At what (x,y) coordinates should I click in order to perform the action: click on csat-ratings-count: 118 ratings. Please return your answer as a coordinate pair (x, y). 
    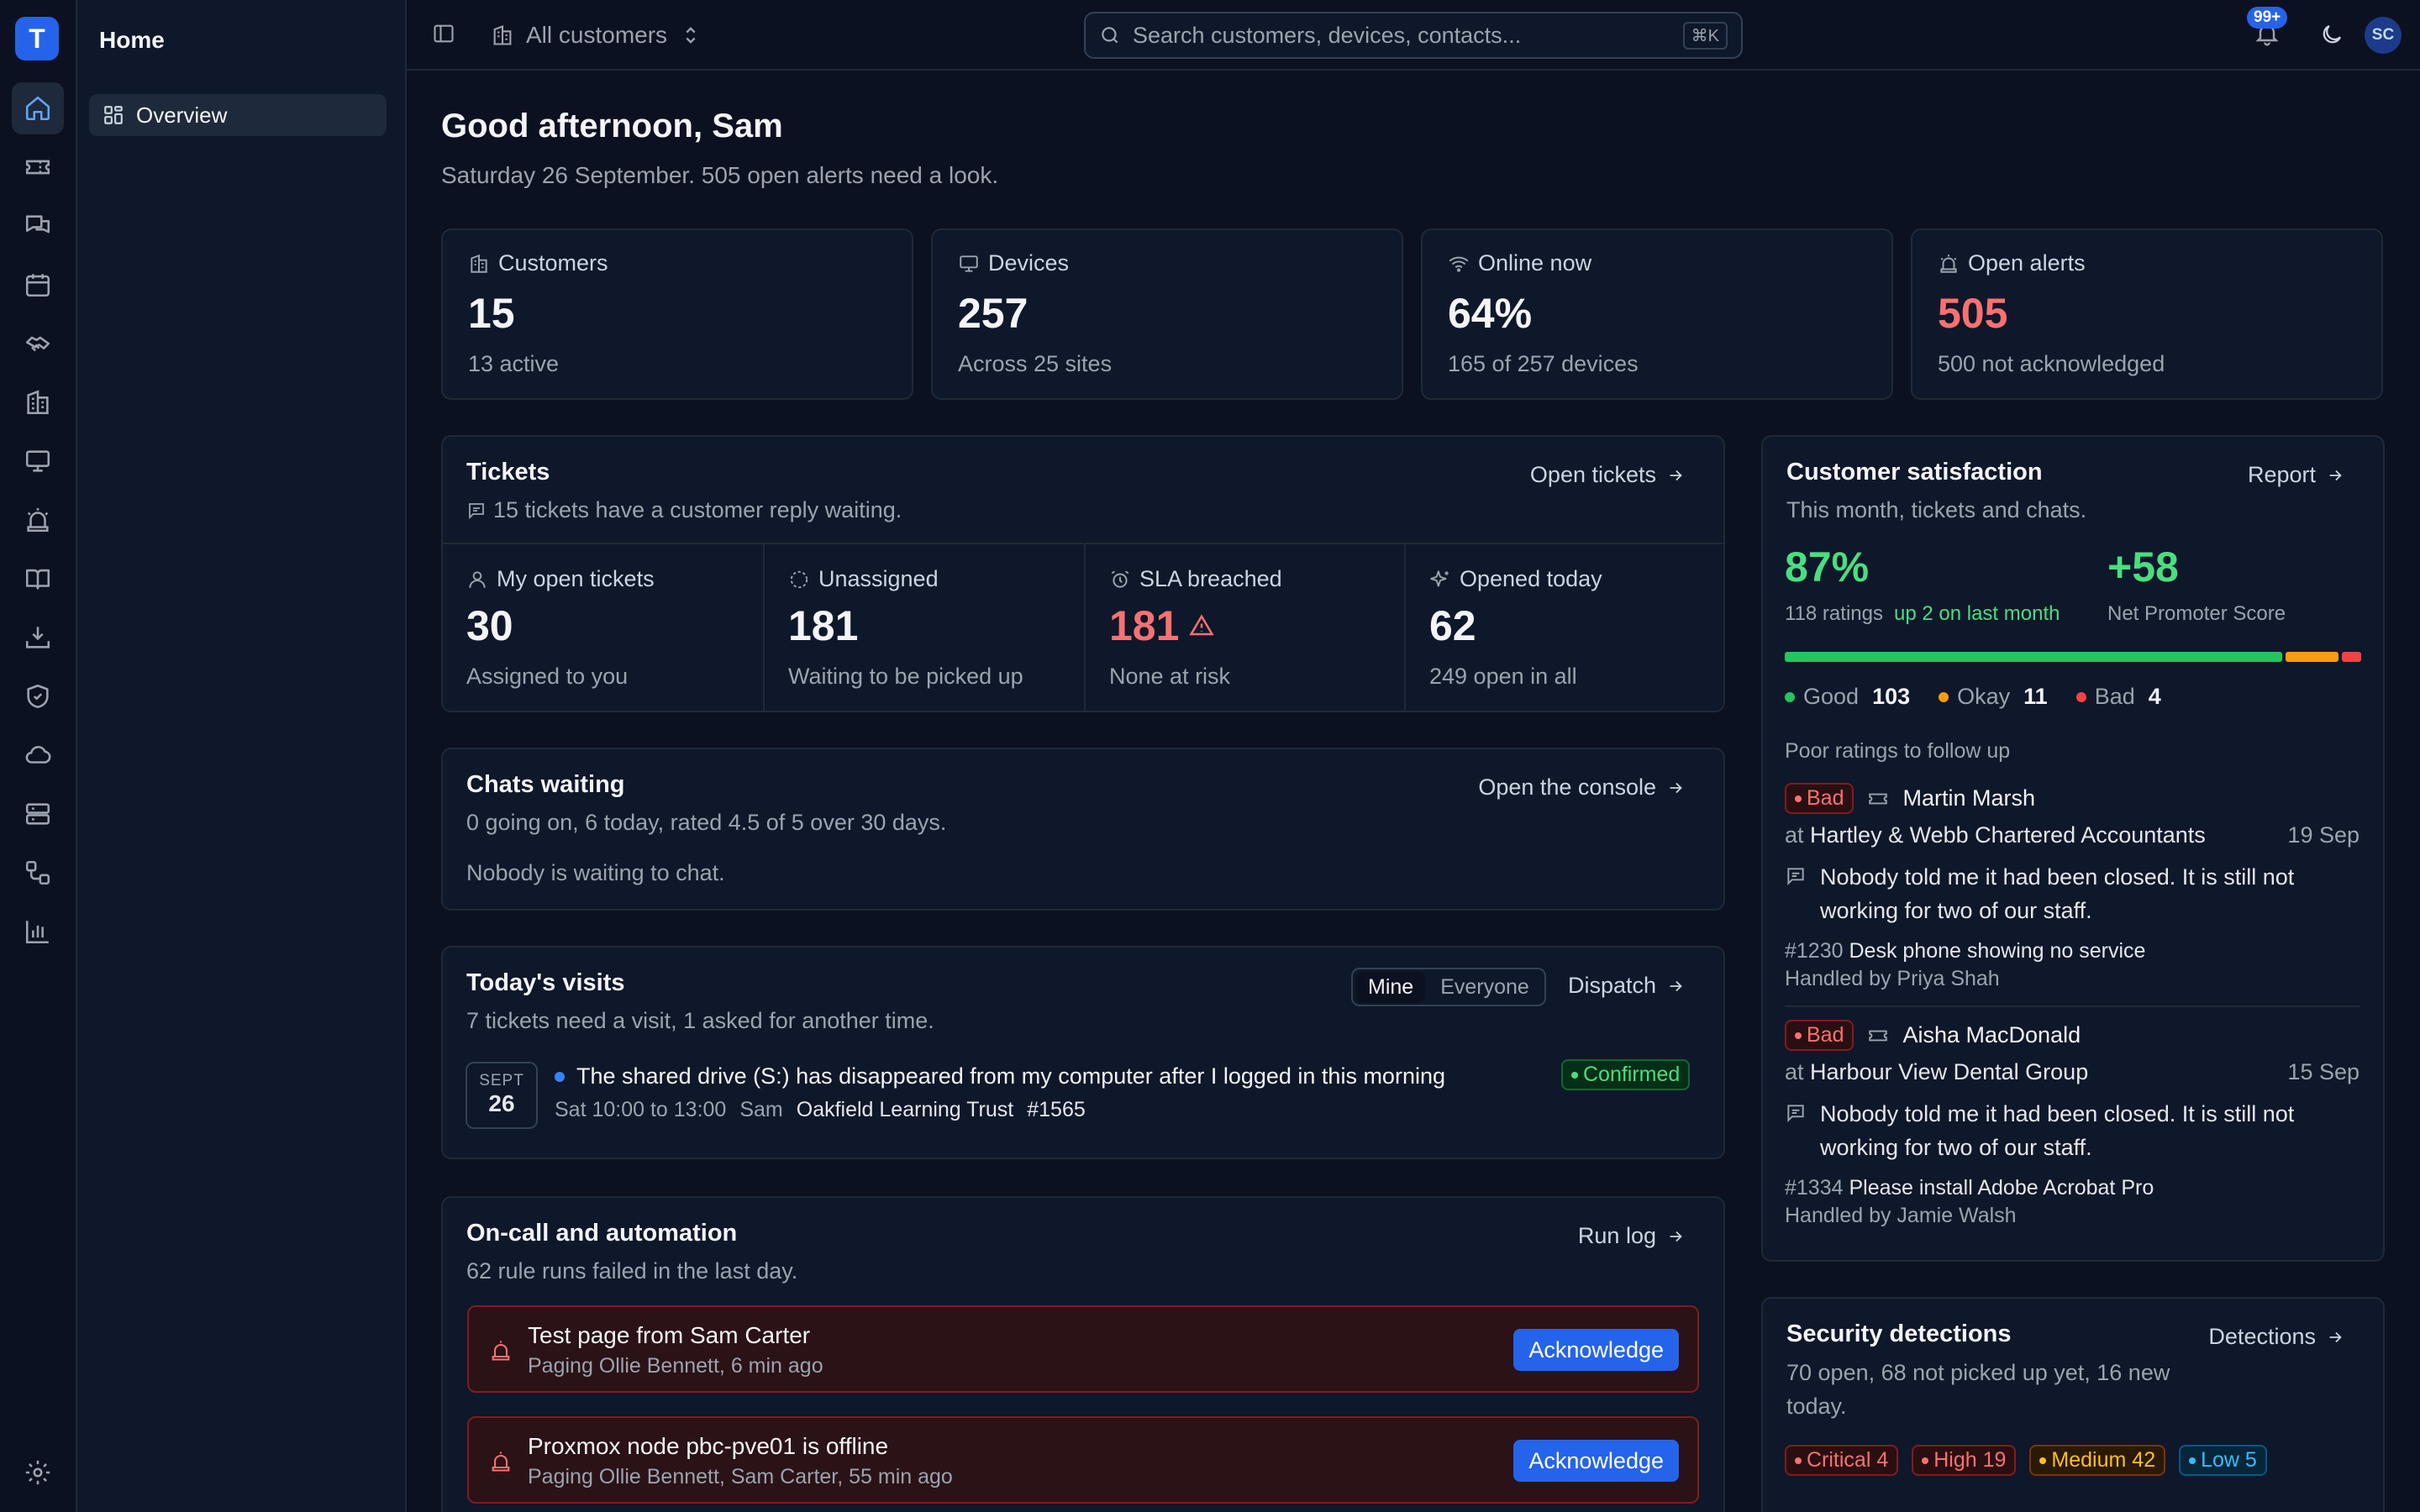
    Looking at the image, I should click on (1834, 613).